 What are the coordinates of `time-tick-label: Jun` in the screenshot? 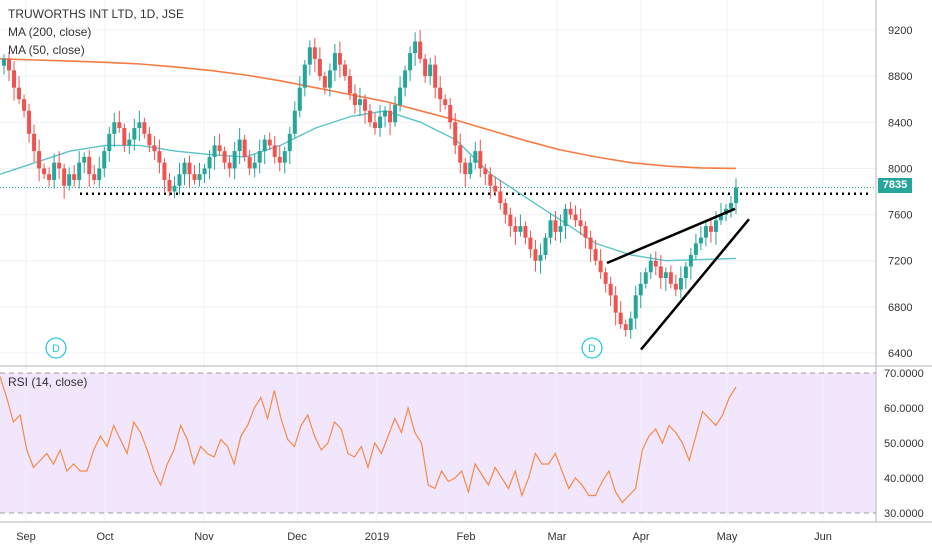 It's located at (823, 537).